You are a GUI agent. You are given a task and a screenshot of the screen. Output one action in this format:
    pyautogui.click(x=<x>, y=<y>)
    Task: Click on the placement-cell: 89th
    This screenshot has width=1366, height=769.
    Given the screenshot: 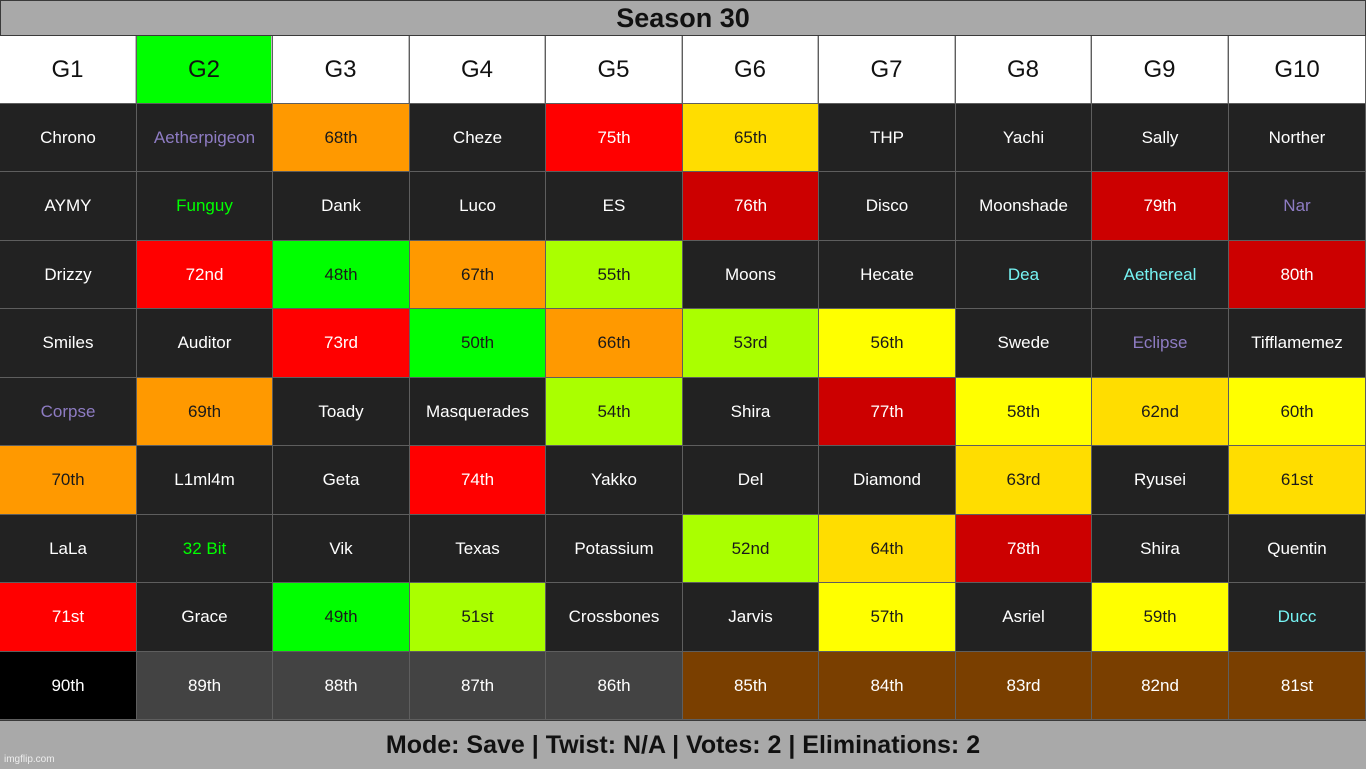 What is the action you would take?
    pyautogui.click(x=204, y=685)
    